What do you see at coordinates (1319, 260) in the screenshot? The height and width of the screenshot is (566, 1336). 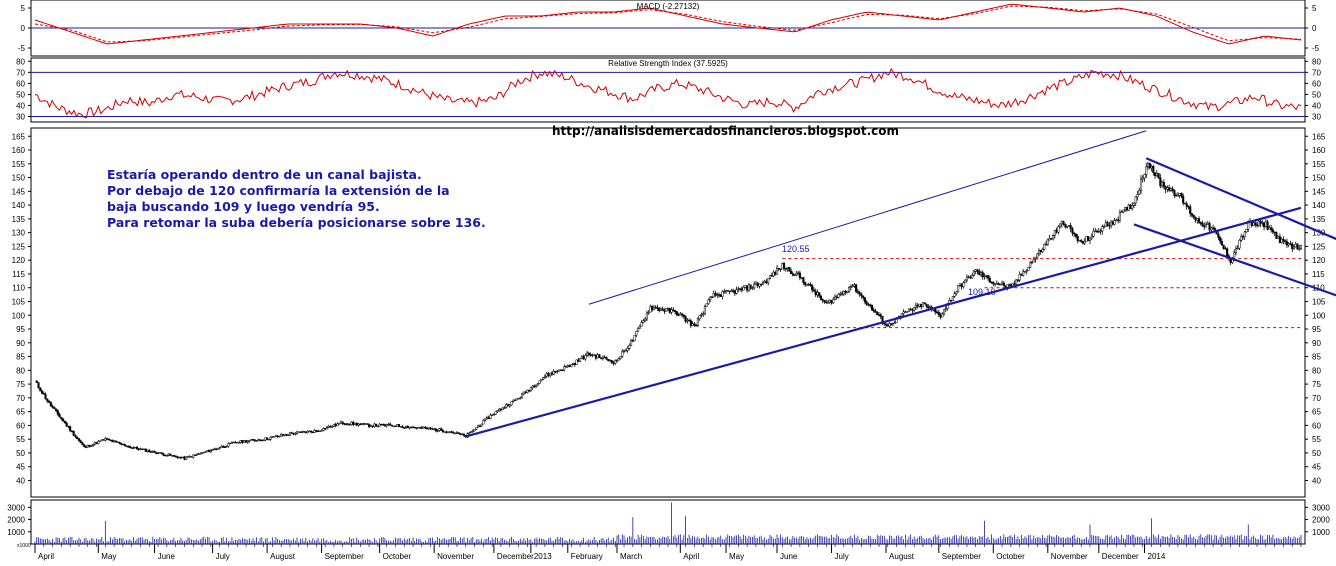 I see `price-tick-label-right: 120` at bounding box center [1319, 260].